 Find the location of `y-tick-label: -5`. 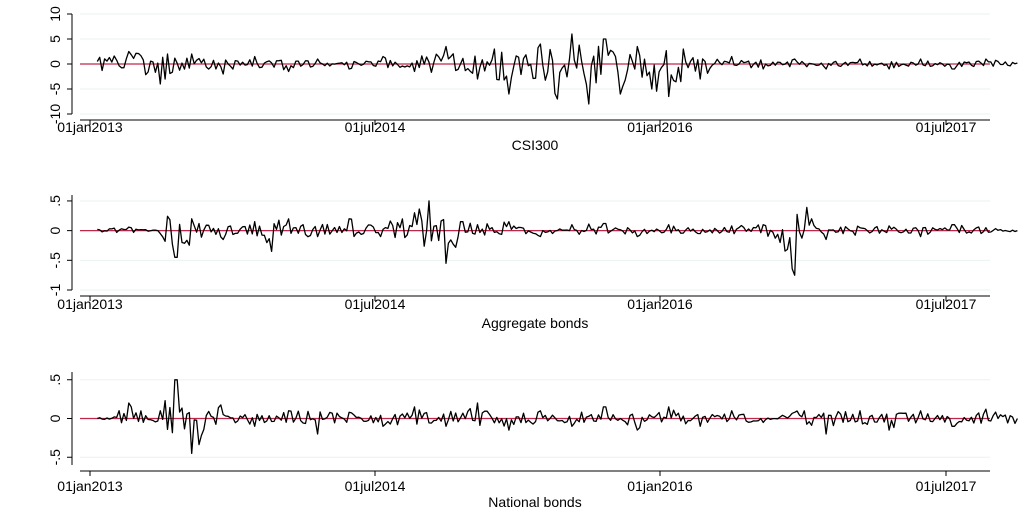

y-tick-label: -5 is located at coordinates (55, 89).